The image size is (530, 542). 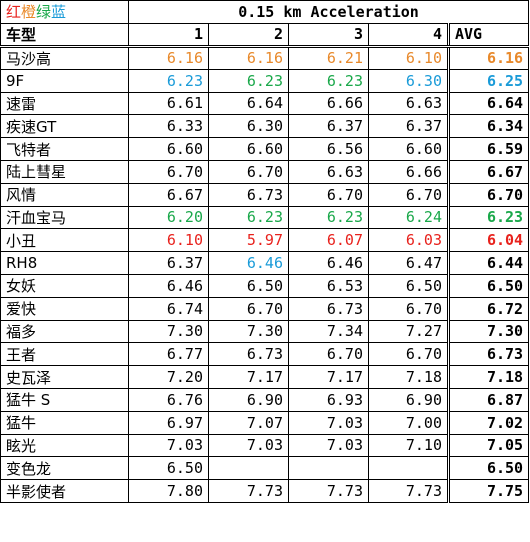 What do you see at coordinates (64, 194) in the screenshot?
I see `car-name-cell: 风情` at bounding box center [64, 194].